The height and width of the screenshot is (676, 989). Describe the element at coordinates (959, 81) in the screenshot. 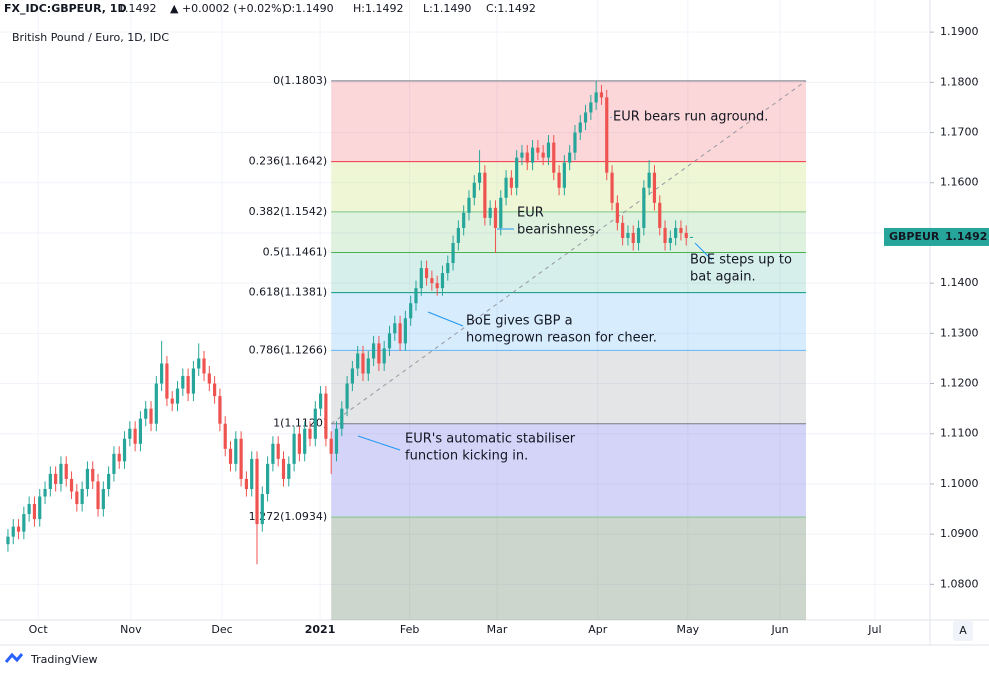

I see `y-tick-label: 1.1800` at that location.